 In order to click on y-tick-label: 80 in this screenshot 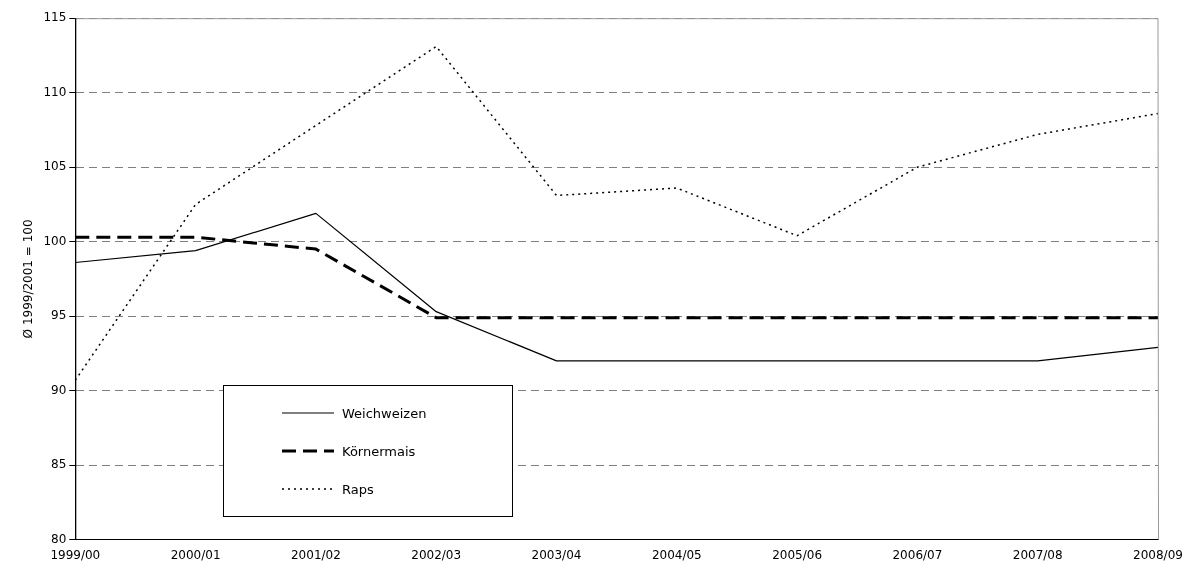, I will do `click(59, 538)`.